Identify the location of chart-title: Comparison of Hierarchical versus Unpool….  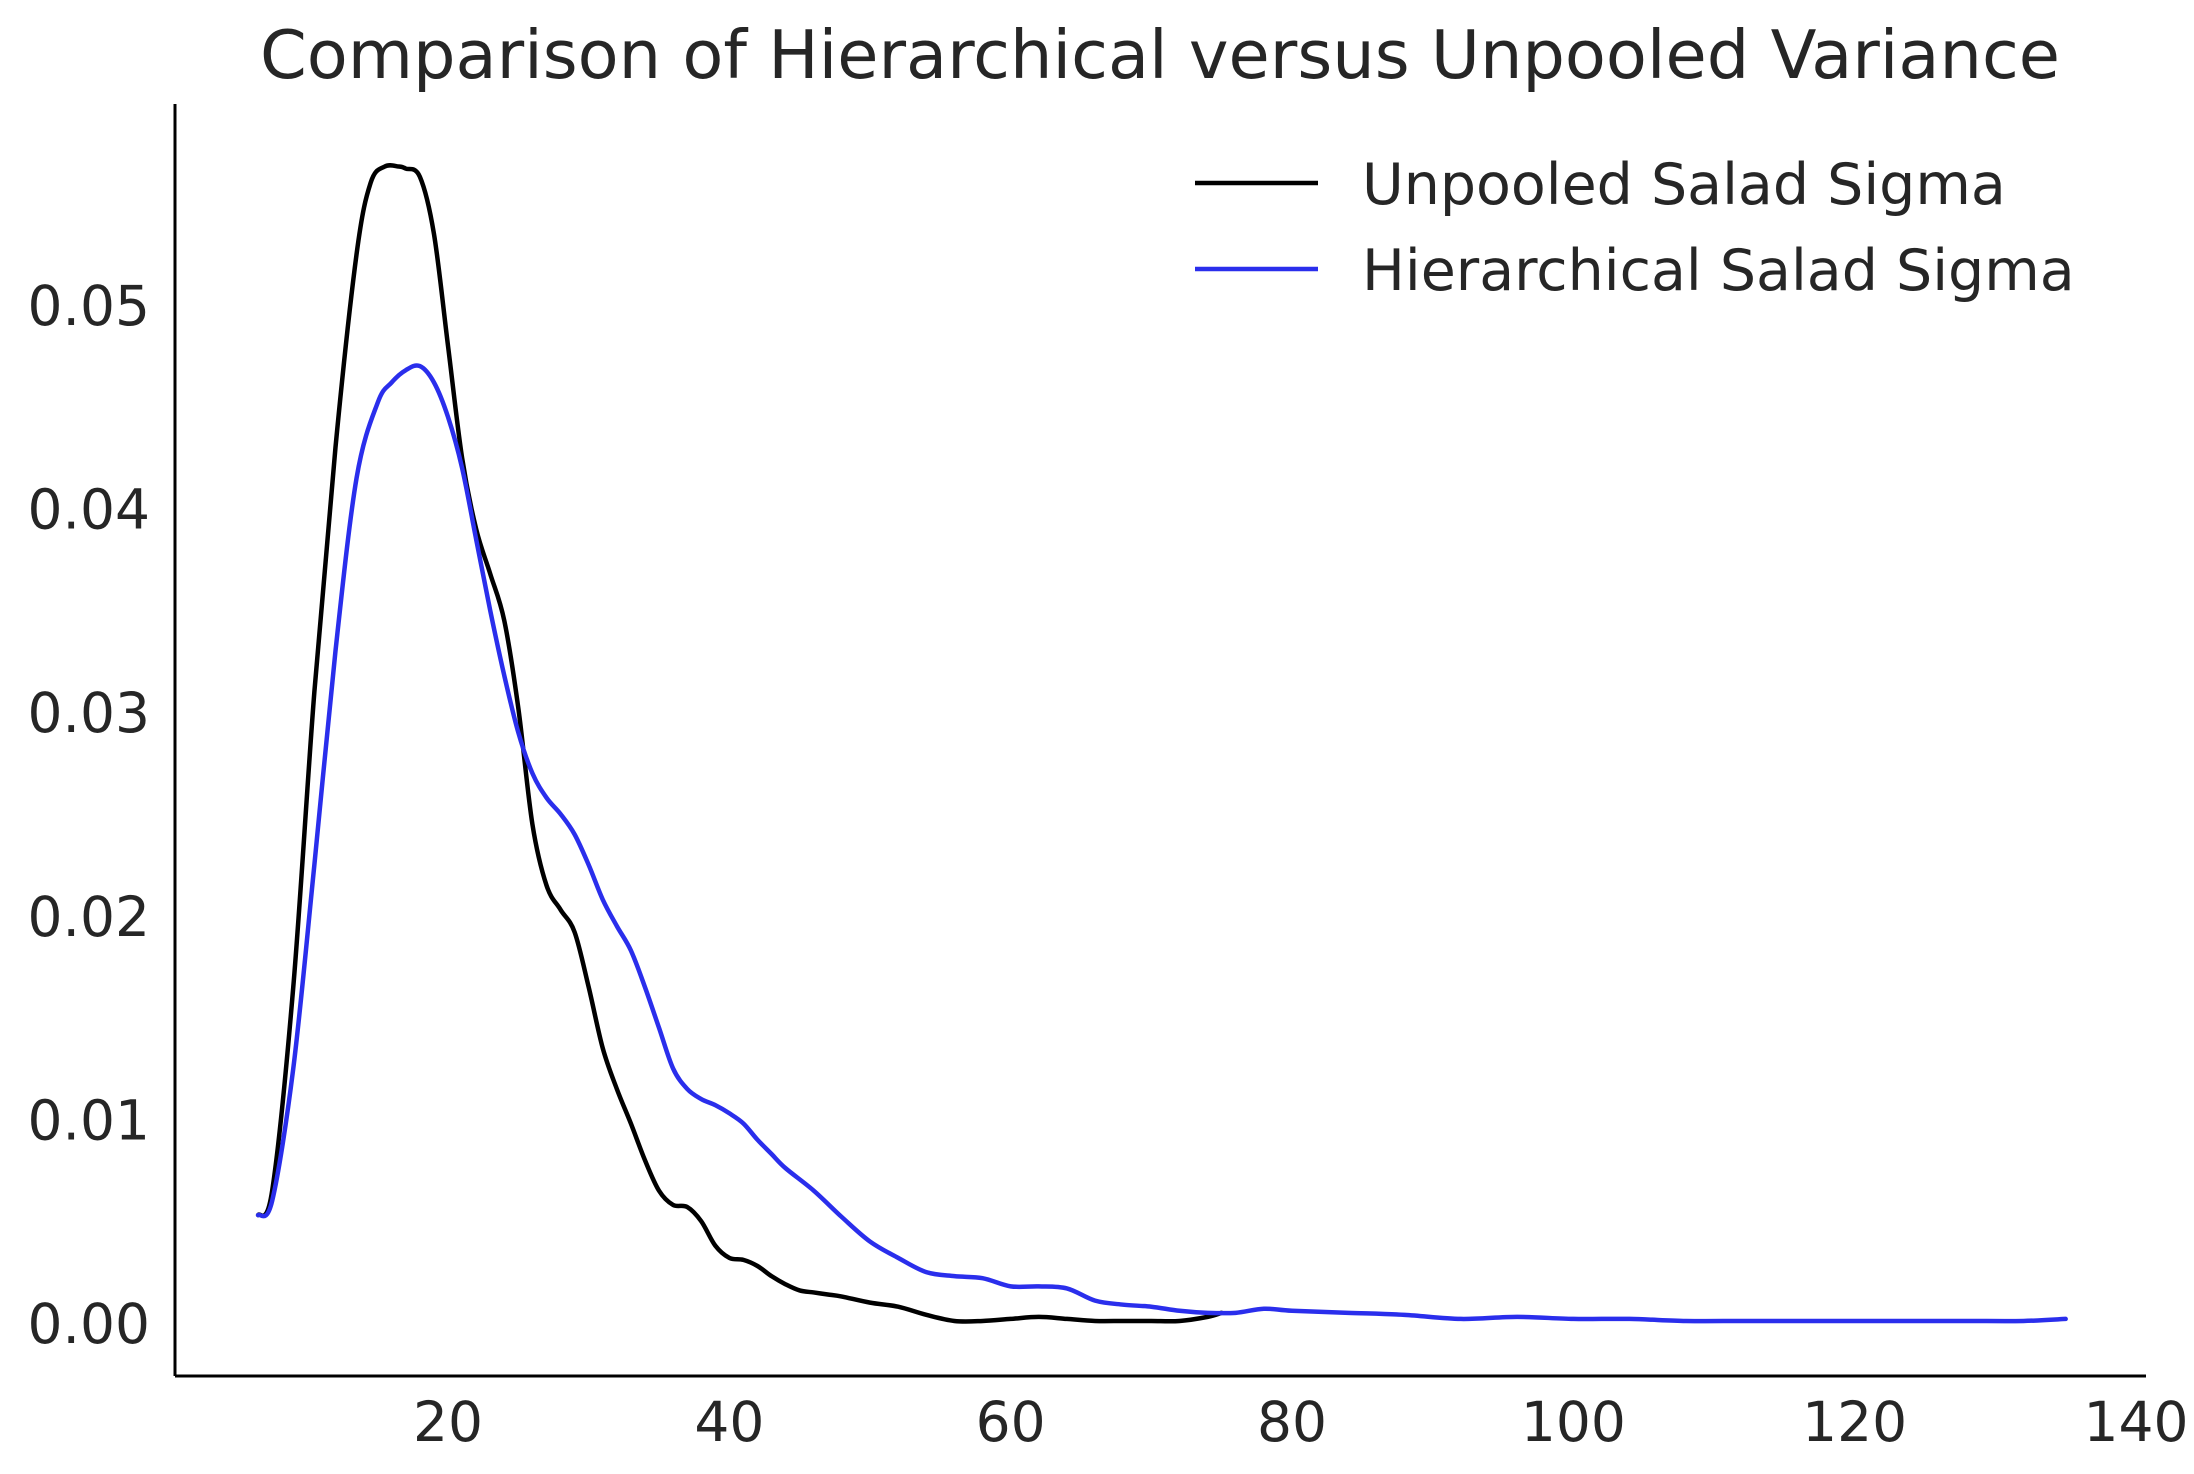
(1160, 55).